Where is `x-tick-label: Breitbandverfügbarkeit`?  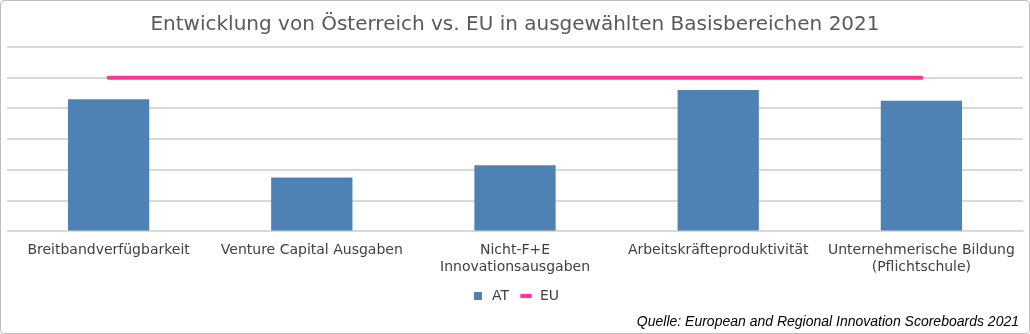 x-tick-label: Breitbandverfügbarkeit is located at coordinates (109, 249).